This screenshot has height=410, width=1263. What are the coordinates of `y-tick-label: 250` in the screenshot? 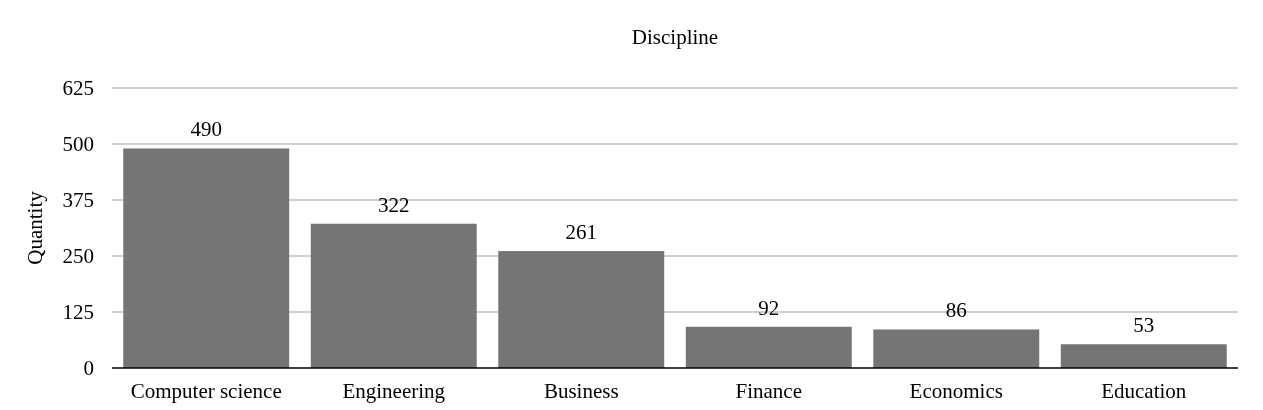 It's located at (78, 256).